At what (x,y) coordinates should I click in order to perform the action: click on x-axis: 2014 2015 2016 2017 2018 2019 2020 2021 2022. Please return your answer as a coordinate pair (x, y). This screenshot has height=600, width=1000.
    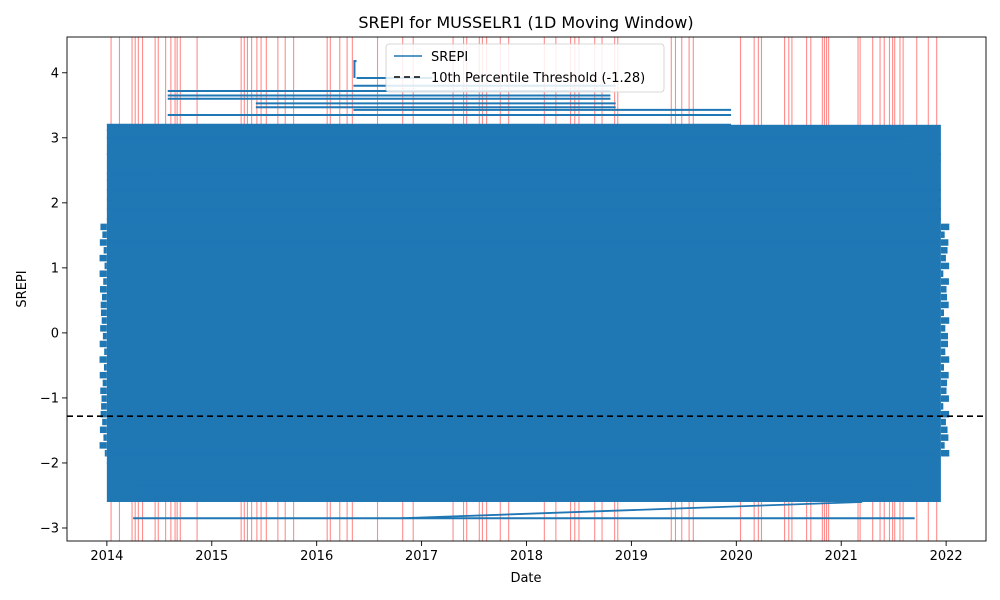
    Looking at the image, I should click on (526, 552).